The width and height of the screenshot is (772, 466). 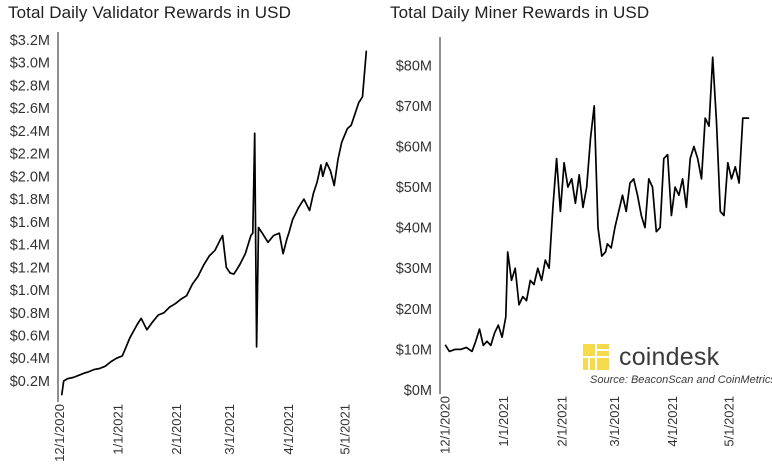 I want to click on validator-y-tick-label: $0.6M, so click(x=30, y=336).